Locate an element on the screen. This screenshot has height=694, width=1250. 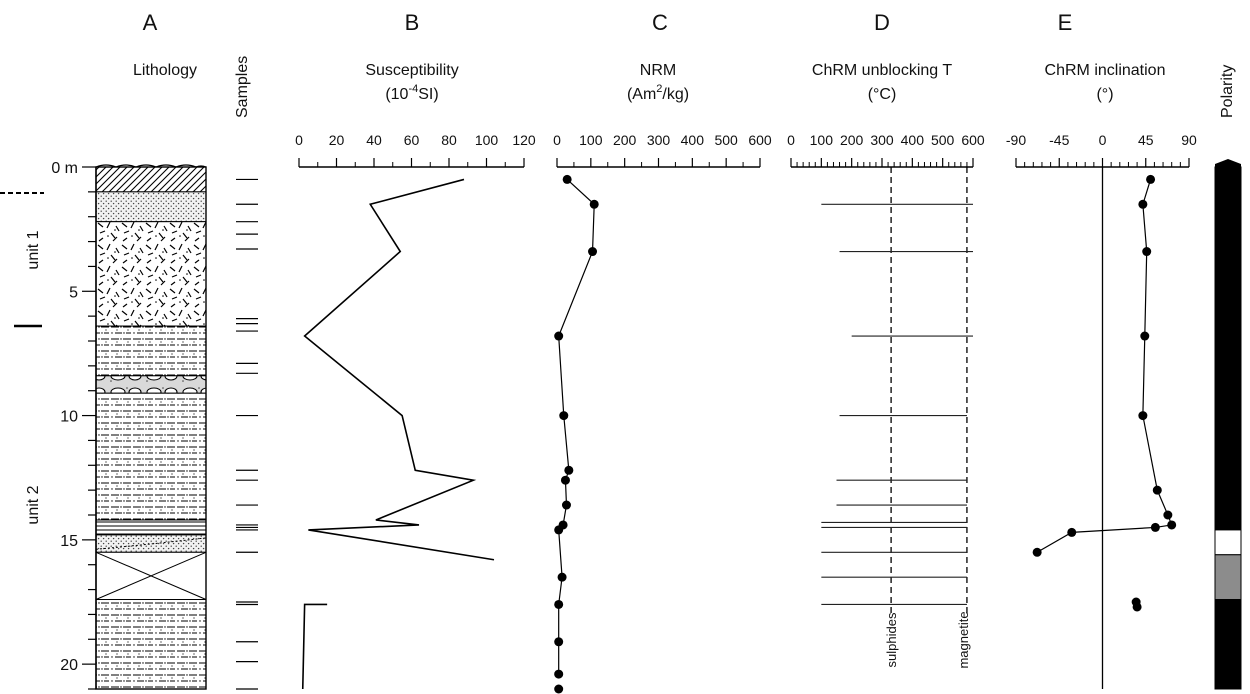
panel-letter-b: B is located at coordinates (412, 22).